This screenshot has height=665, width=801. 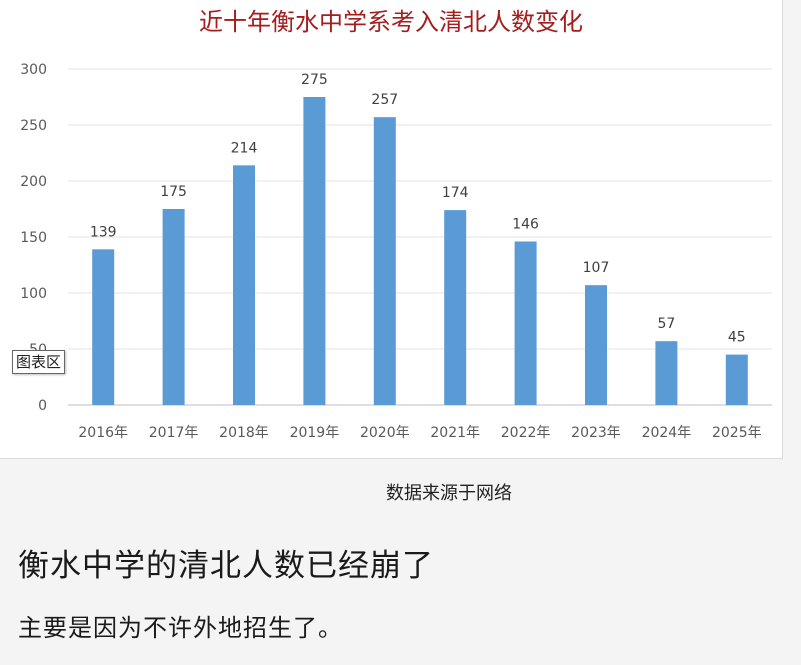 I want to click on data-label: 45, so click(x=737, y=338).